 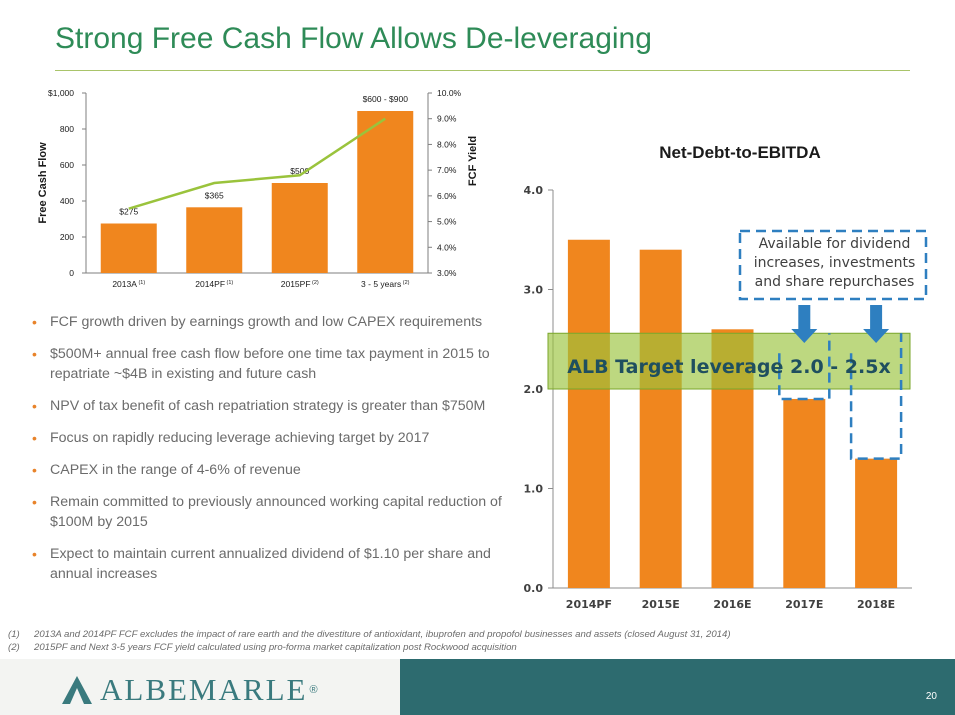 What do you see at coordinates (204, 689) in the screenshot?
I see `logo-text: ALBEMARLE` at bounding box center [204, 689].